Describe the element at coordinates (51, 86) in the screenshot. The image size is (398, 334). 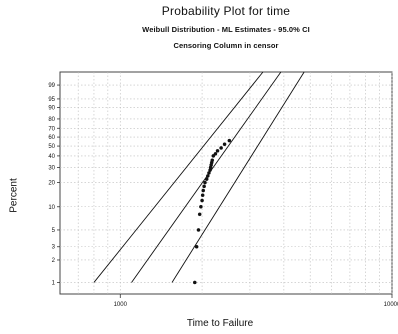
I see `y-tick-label: 99` at that location.